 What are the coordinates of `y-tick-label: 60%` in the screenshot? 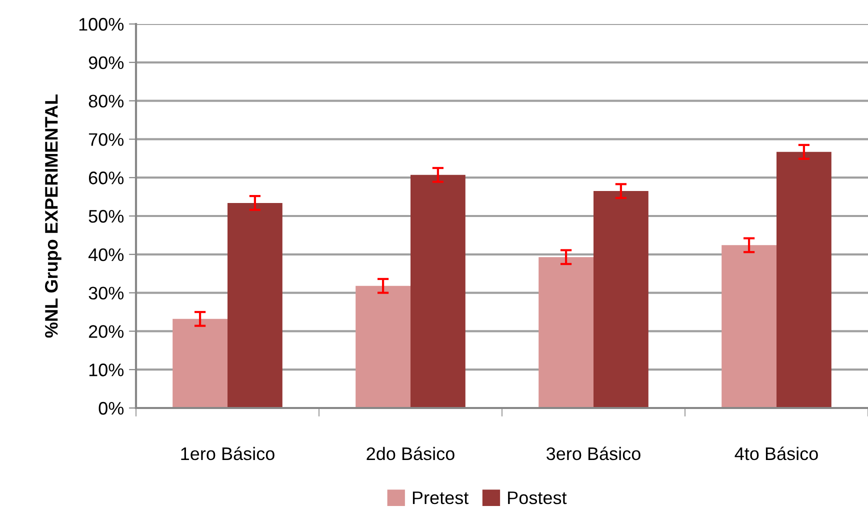 It's located at (106, 178).